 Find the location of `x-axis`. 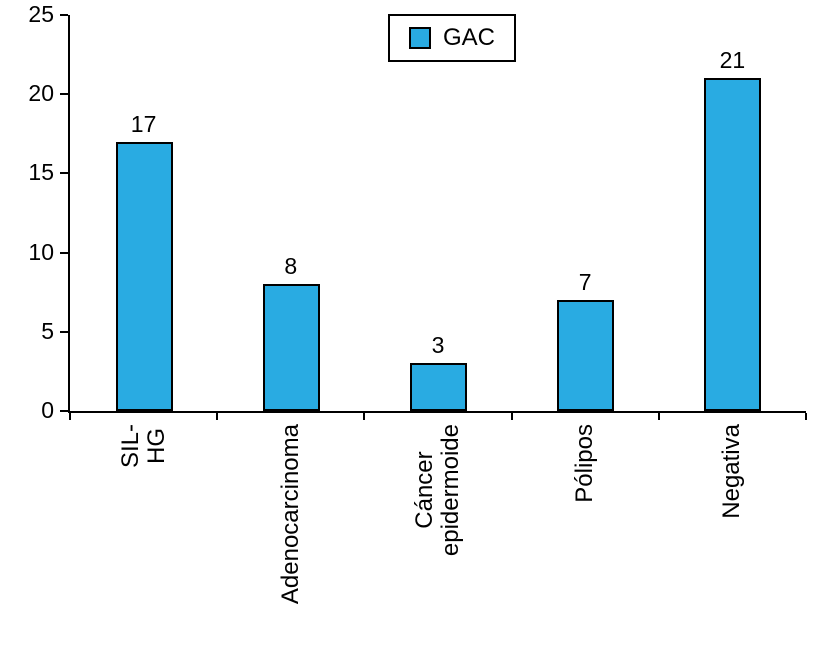

x-axis is located at coordinates (437, 412).